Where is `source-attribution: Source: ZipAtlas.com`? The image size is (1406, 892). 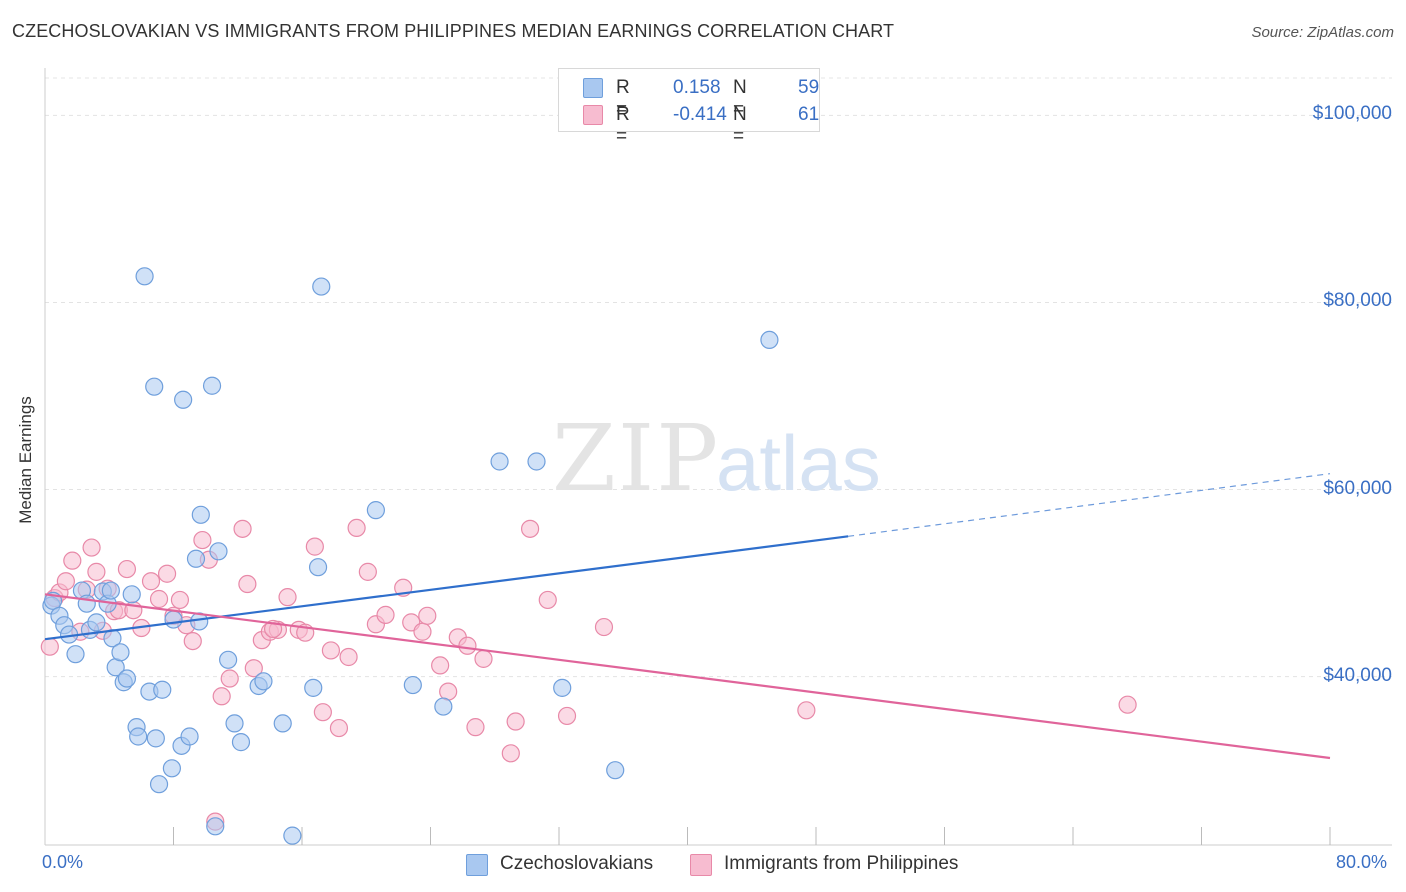 source-attribution: Source: ZipAtlas.com is located at coordinates (1322, 32).